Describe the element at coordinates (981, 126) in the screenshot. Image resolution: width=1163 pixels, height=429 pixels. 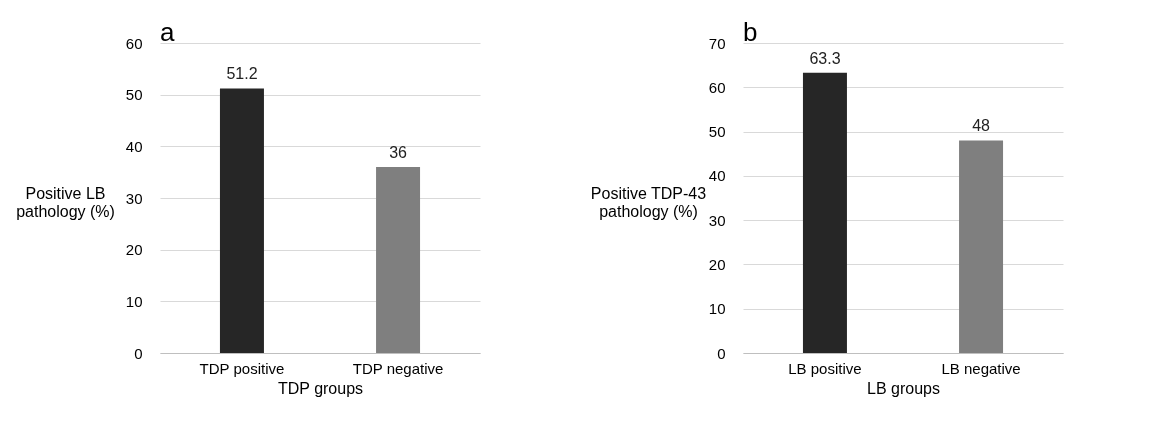
I see `data-label: 48` at that location.